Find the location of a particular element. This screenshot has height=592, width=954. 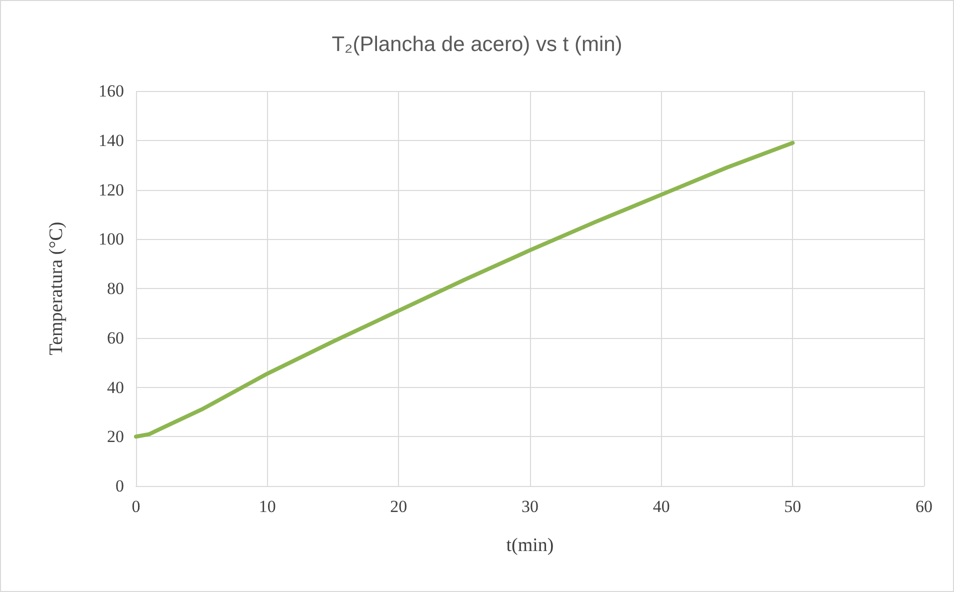

x-tick-label: 40 is located at coordinates (661, 506).